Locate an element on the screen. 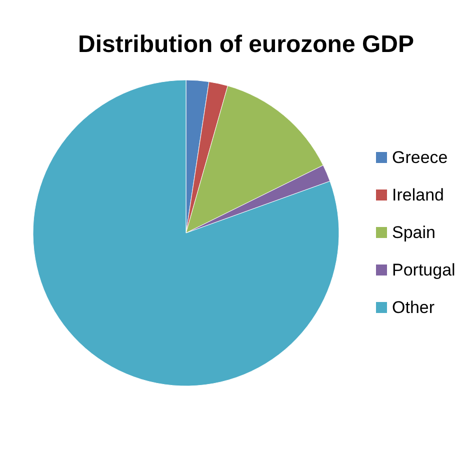 This screenshot has width=476, height=451. legend-label: Greece is located at coordinates (420, 157).